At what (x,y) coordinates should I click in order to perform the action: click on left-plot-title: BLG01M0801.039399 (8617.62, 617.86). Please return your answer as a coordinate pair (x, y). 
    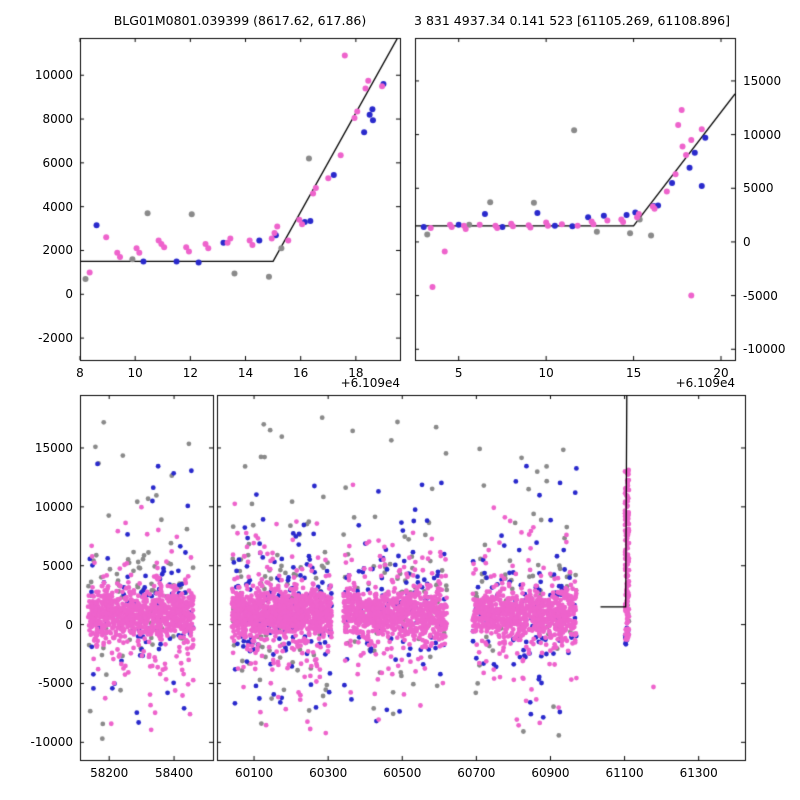
    Looking at the image, I should click on (240, 20).